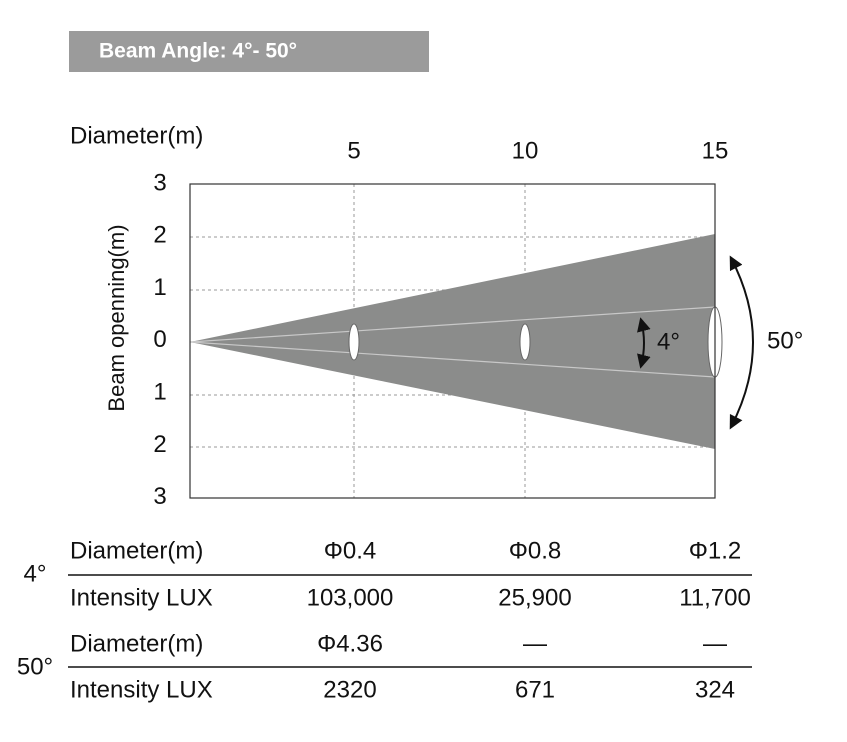  Describe the element at coordinates (644, 343) in the screenshot. I see `narrow-angle-arrow` at that location.